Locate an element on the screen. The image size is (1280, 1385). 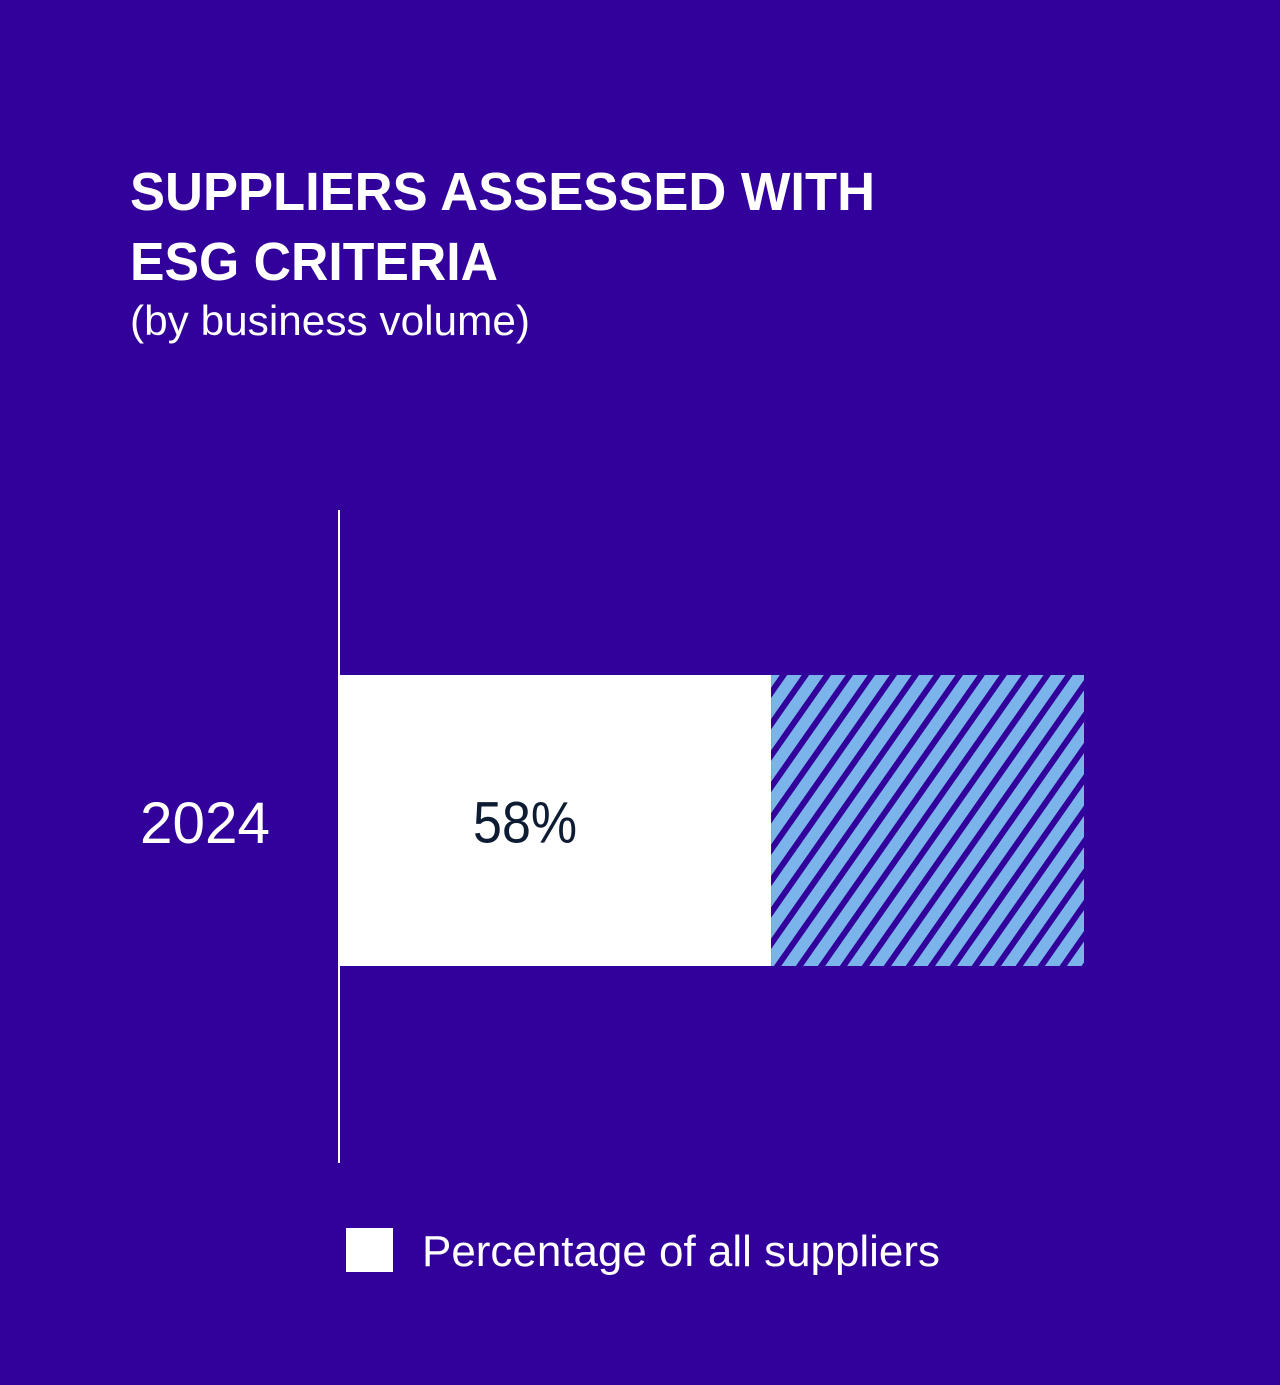
chart-subtitle: (by business volume) is located at coordinates (330, 320).